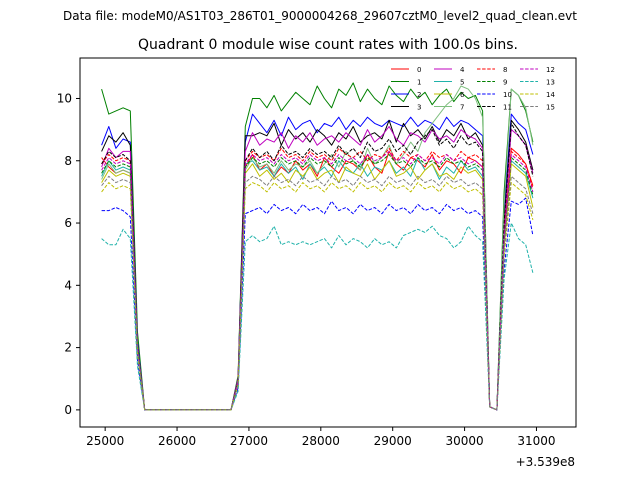 This screenshot has width=640, height=480. Describe the element at coordinates (419, 108) in the screenshot. I see `legend-label-3: 3` at that location.